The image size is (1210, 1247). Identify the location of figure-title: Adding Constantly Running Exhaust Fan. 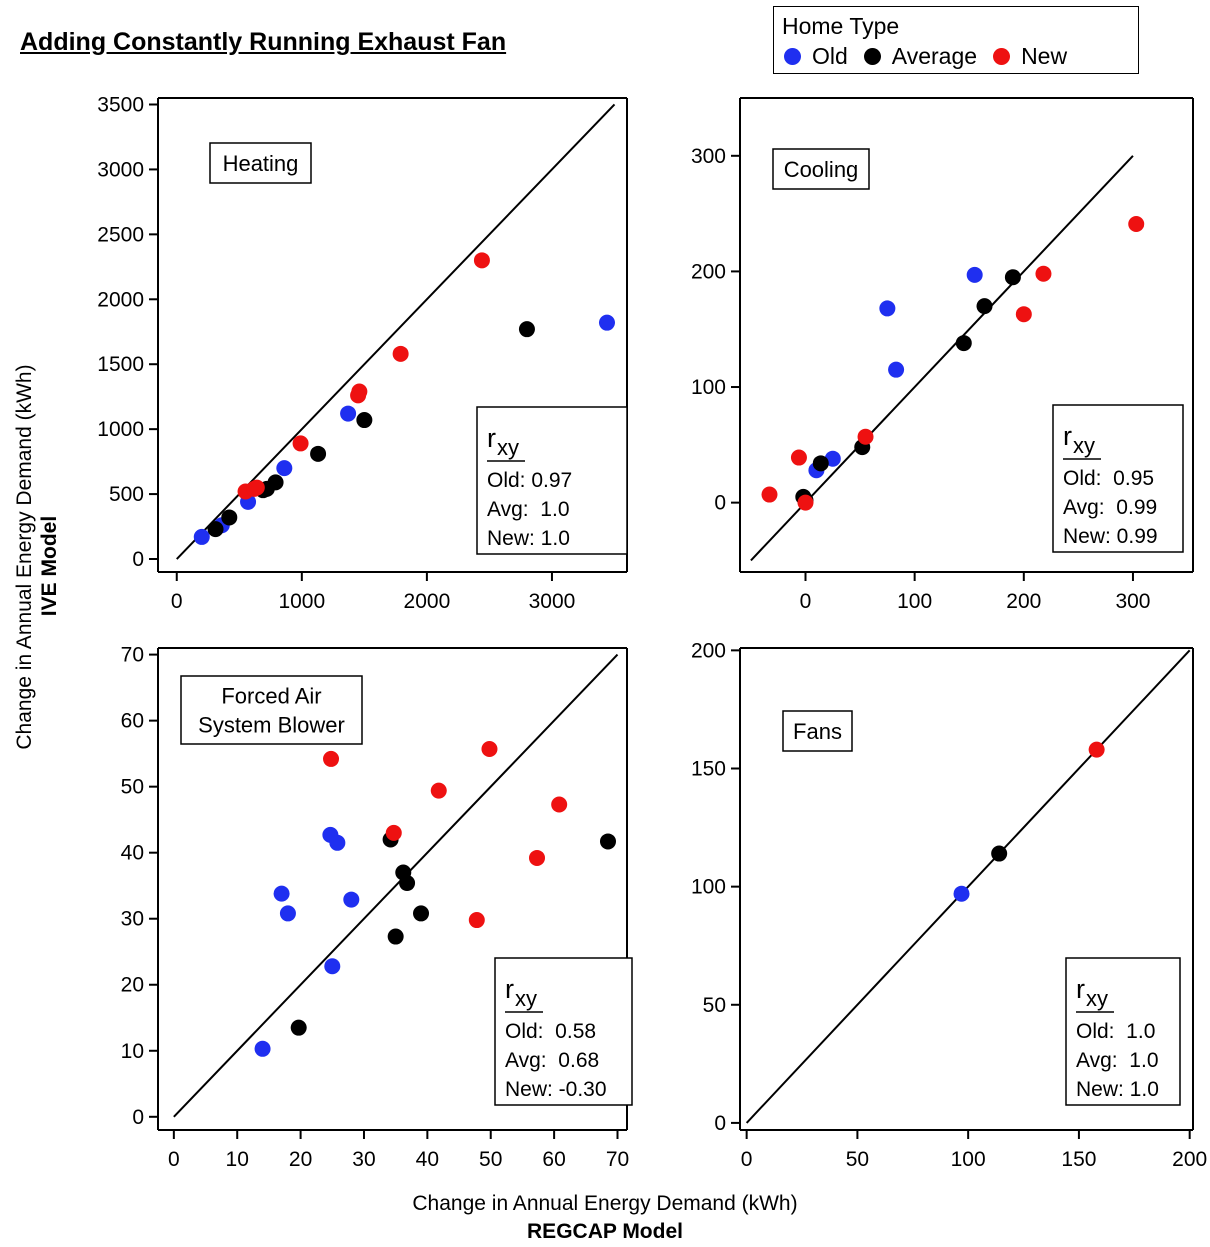
(263, 42).